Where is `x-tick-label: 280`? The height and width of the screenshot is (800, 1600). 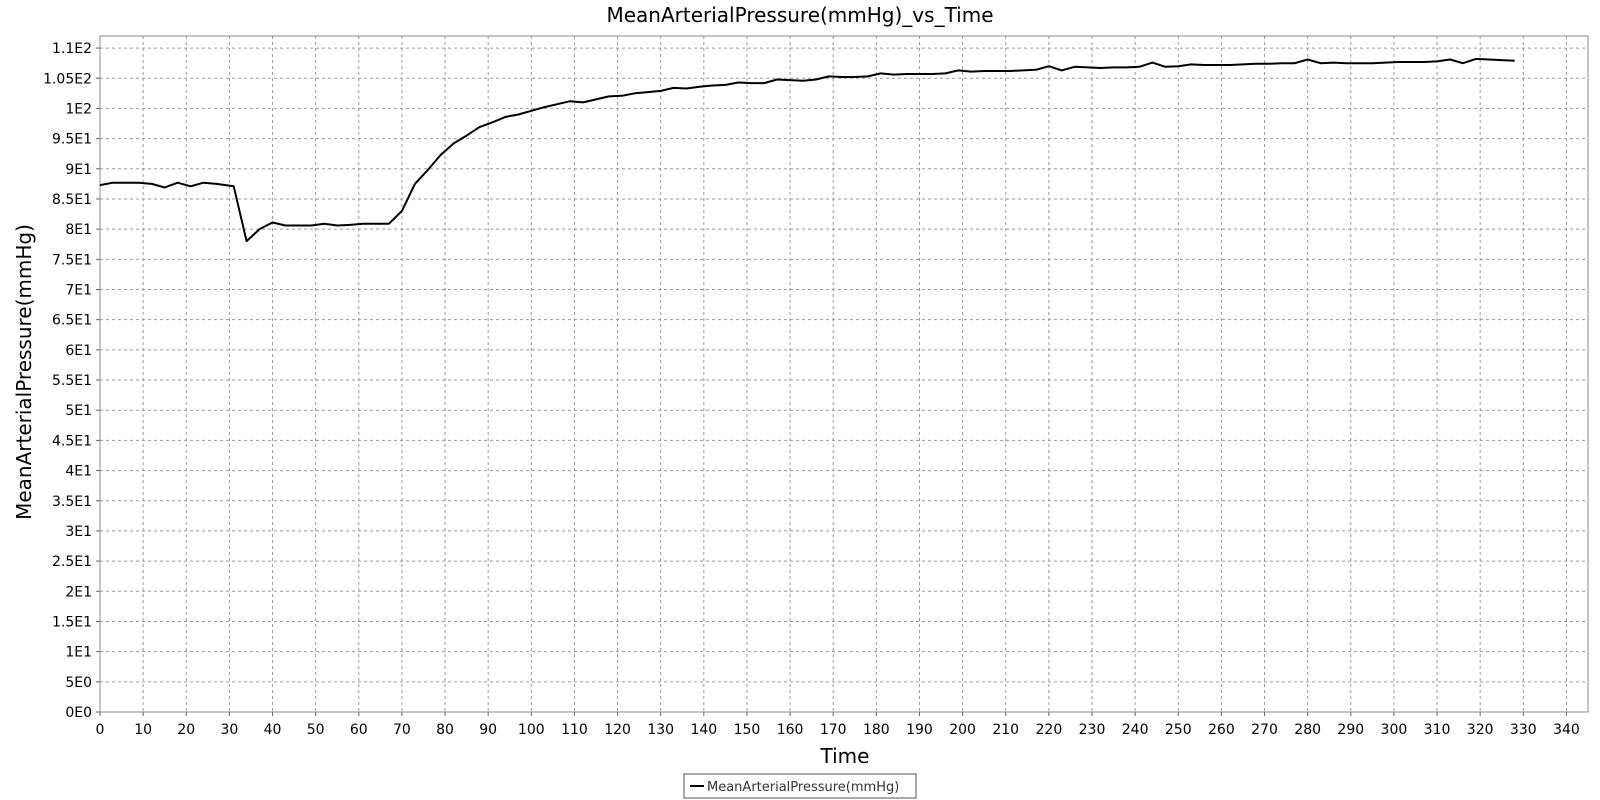
x-tick-label: 280 is located at coordinates (1307, 730).